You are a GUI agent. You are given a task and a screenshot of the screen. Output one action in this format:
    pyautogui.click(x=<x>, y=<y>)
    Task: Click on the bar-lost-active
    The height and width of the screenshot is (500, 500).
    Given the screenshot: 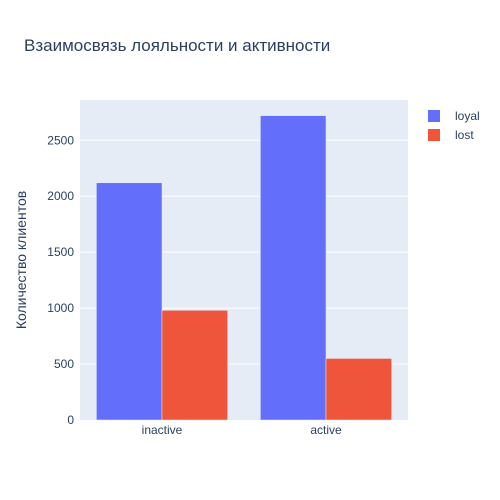 What is the action you would take?
    pyautogui.click(x=358, y=389)
    